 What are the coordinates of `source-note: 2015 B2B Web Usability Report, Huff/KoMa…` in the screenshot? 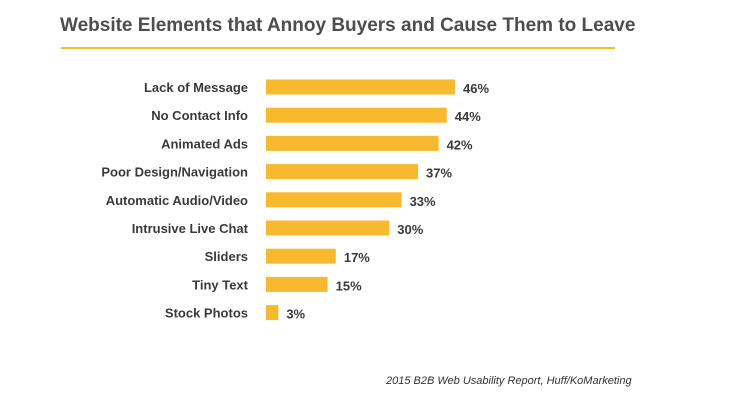 It's located at (509, 381).